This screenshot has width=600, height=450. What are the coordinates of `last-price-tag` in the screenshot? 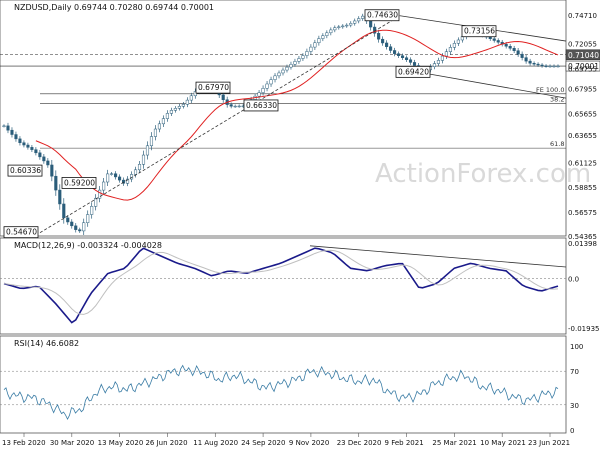 It's located at (582, 66).